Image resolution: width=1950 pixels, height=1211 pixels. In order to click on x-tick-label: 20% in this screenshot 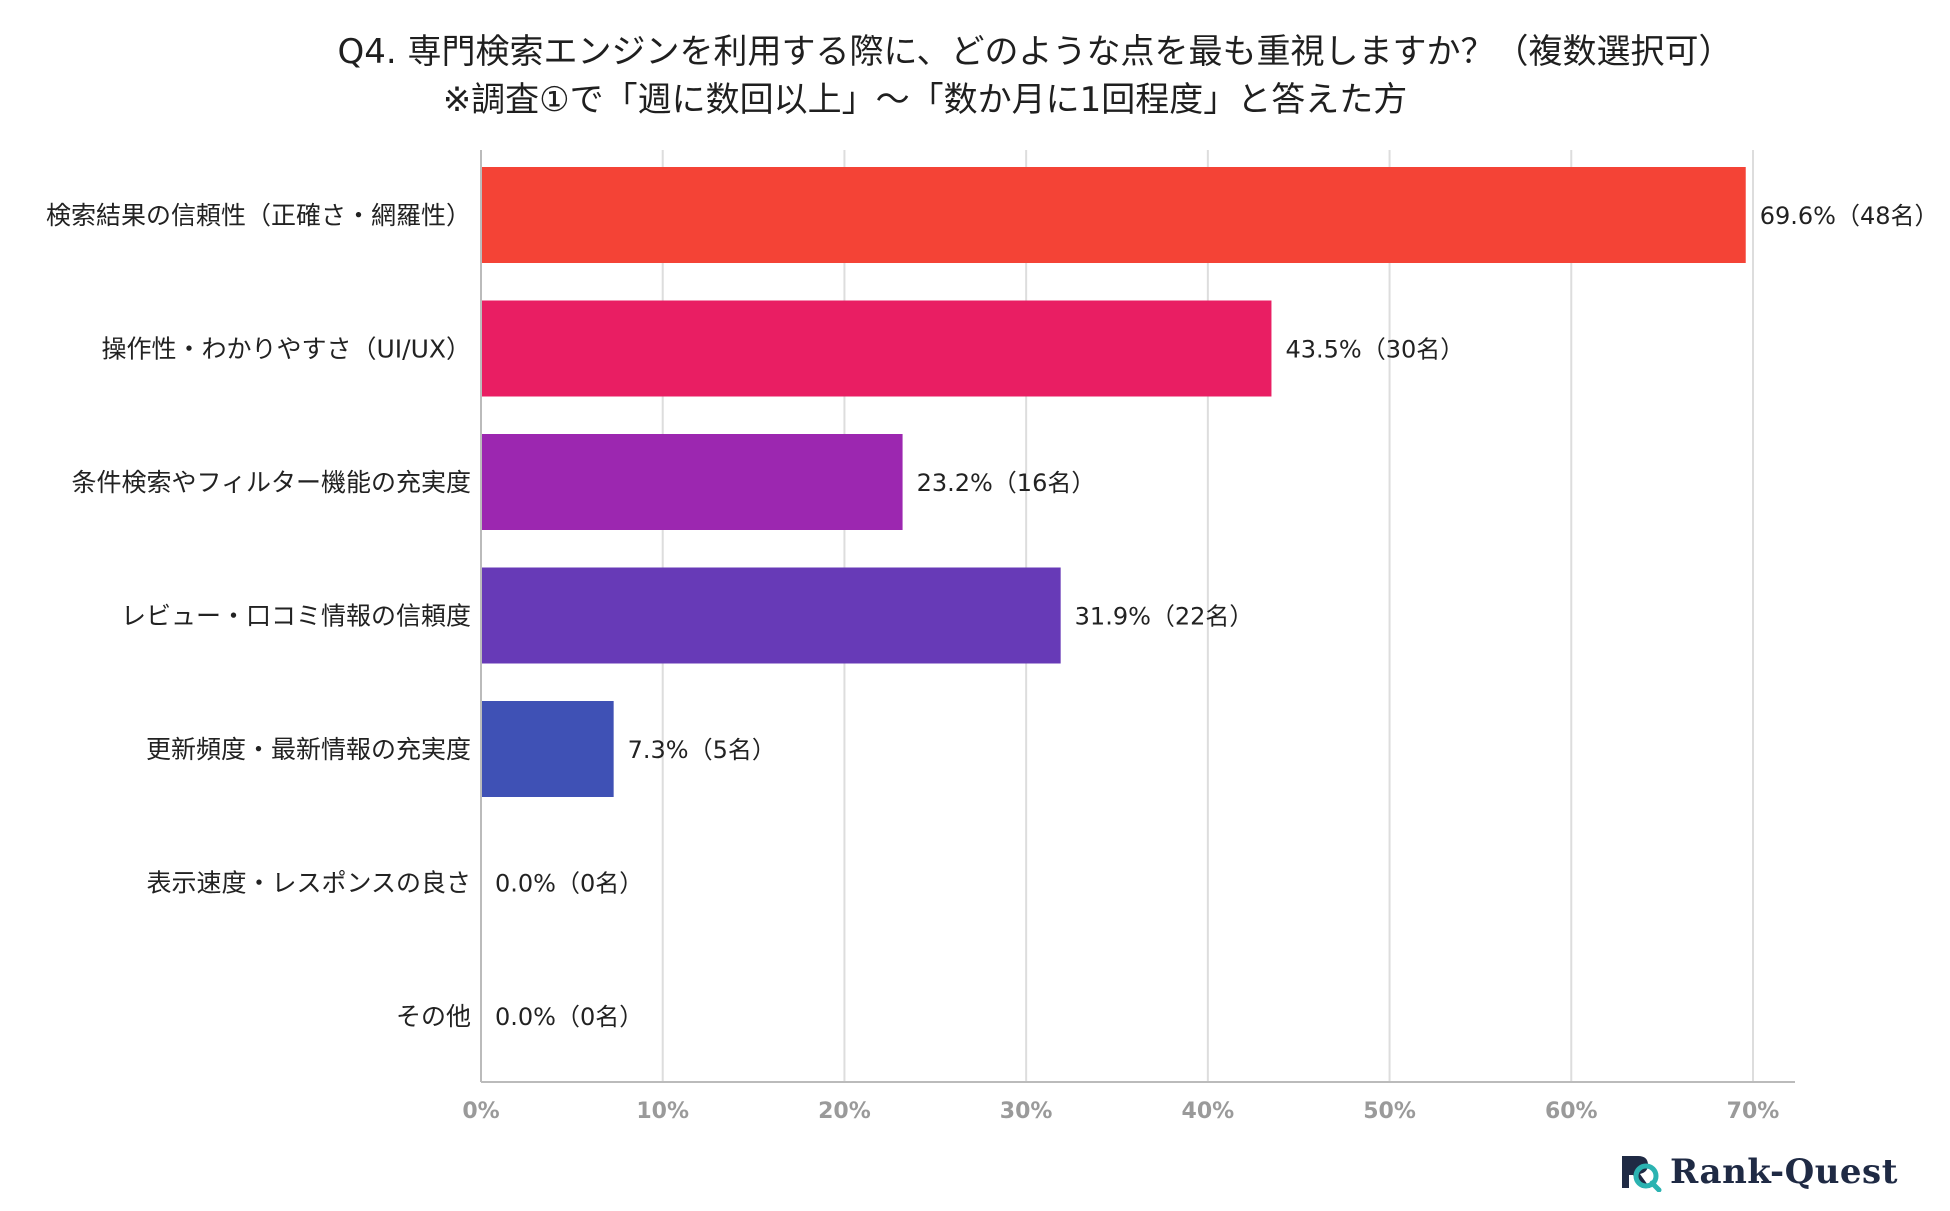, I will do `click(844, 1111)`.